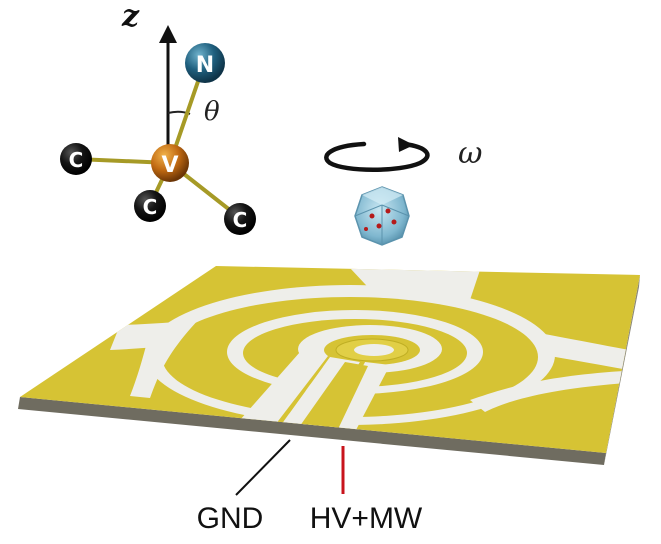 This screenshot has width=661, height=544. I want to click on atom-c-bottom: C, so click(150, 206).